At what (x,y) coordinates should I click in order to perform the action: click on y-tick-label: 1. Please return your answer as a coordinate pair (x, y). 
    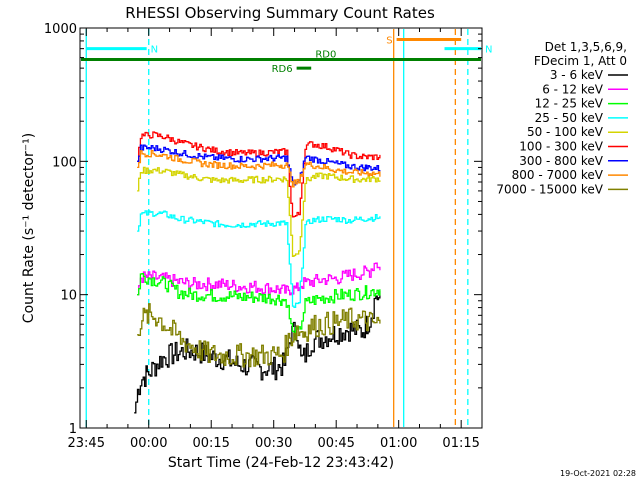
    Looking at the image, I should click on (73, 429).